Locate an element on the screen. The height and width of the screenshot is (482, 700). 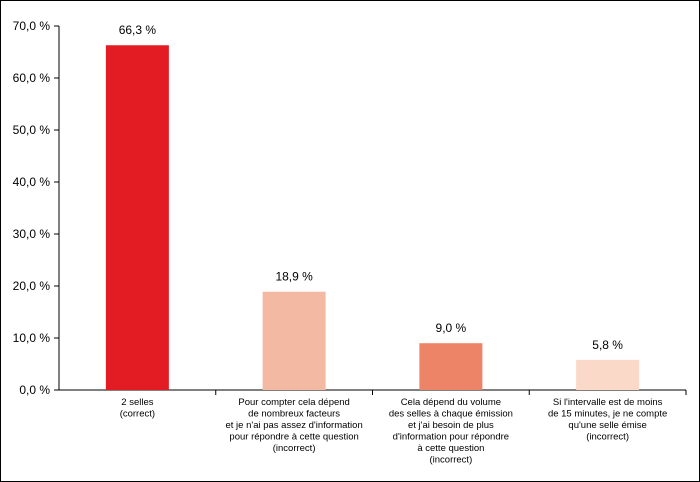
y-tick-label: 50,0 % is located at coordinates (32, 130).